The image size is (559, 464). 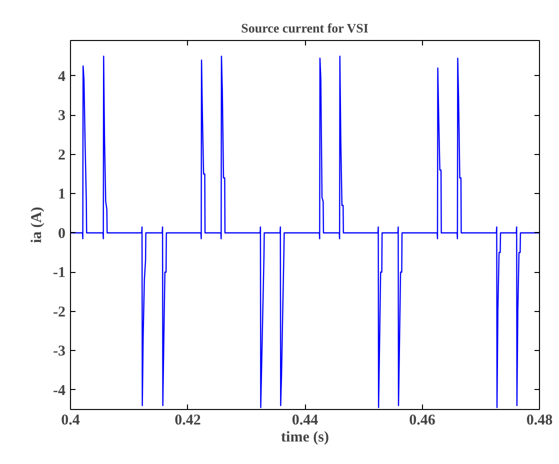 What do you see at coordinates (539, 420) in the screenshot?
I see `x-tick-label: 0.48` at bounding box center [539, 420].